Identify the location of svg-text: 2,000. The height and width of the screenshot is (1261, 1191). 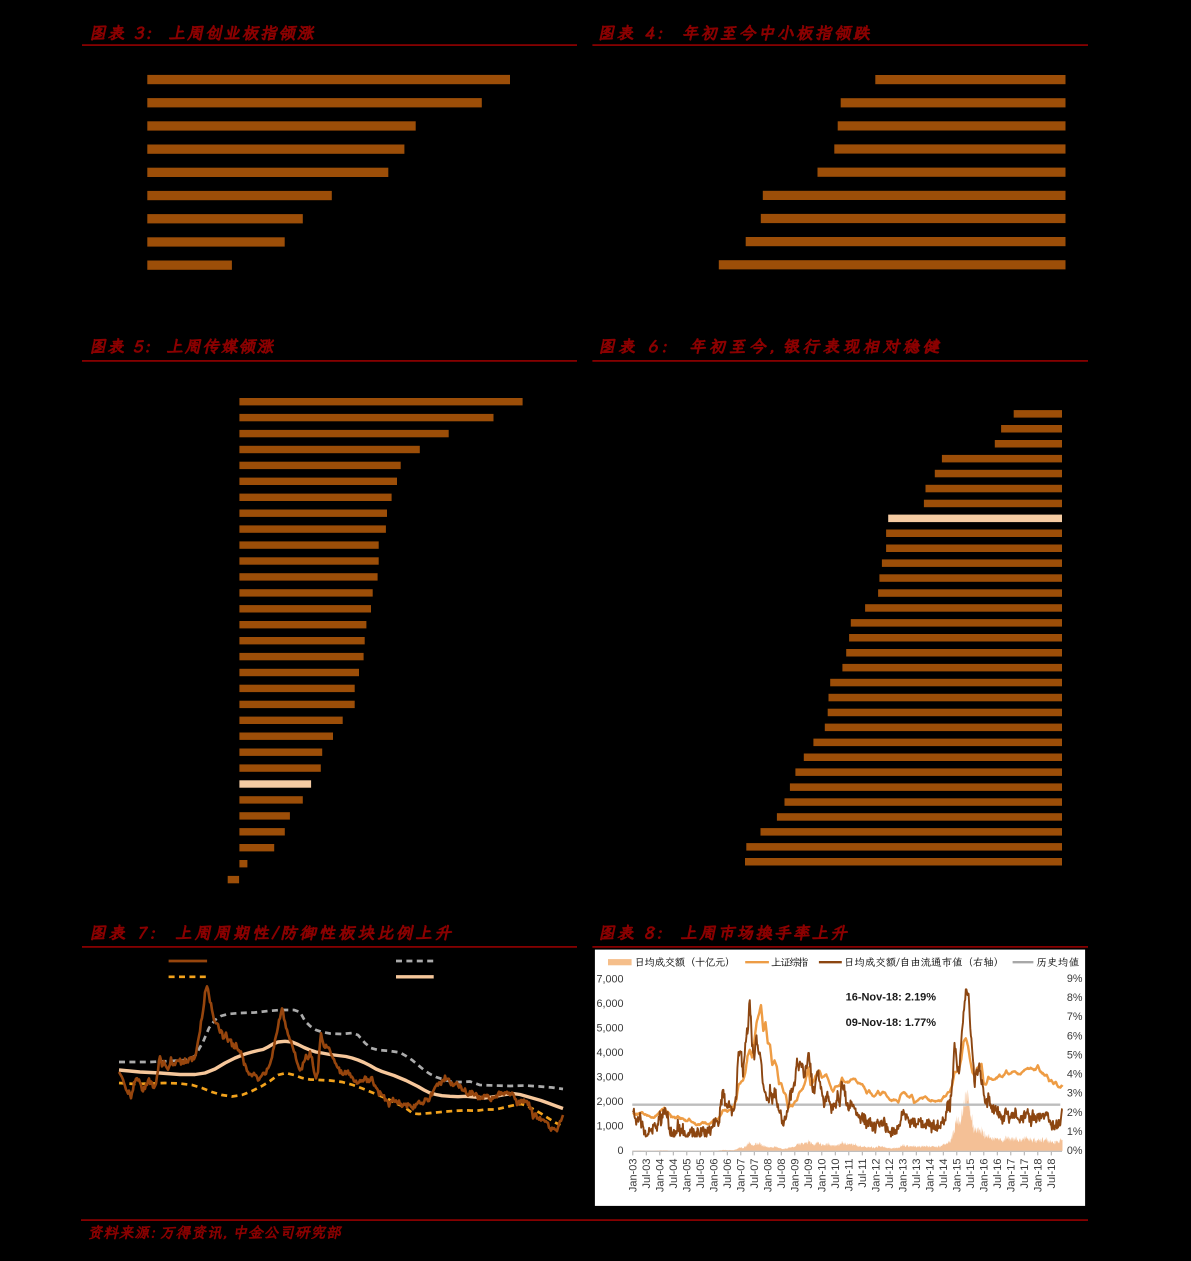
(609, 1102).